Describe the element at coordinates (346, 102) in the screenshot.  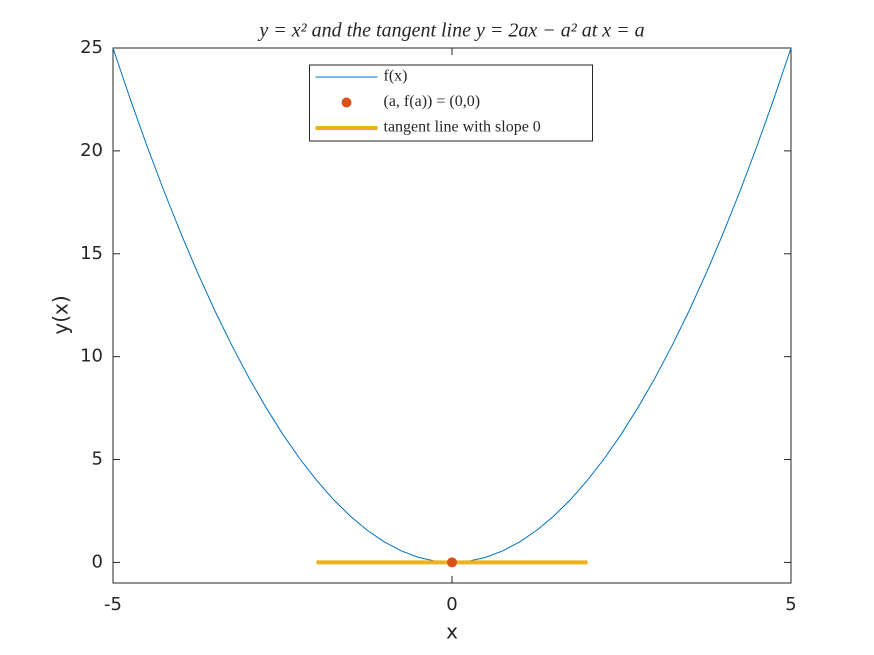
I see `legend-swatch` at that location.